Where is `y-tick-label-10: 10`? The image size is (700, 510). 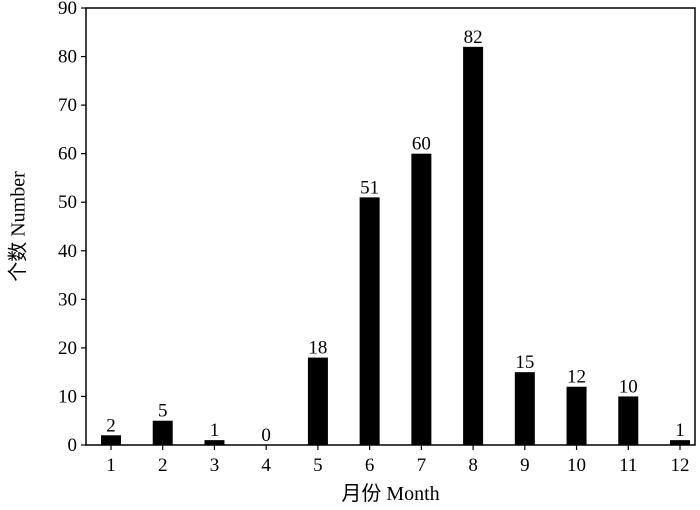 y-tick-label-10: 10 is located at coordinates (67, 396).